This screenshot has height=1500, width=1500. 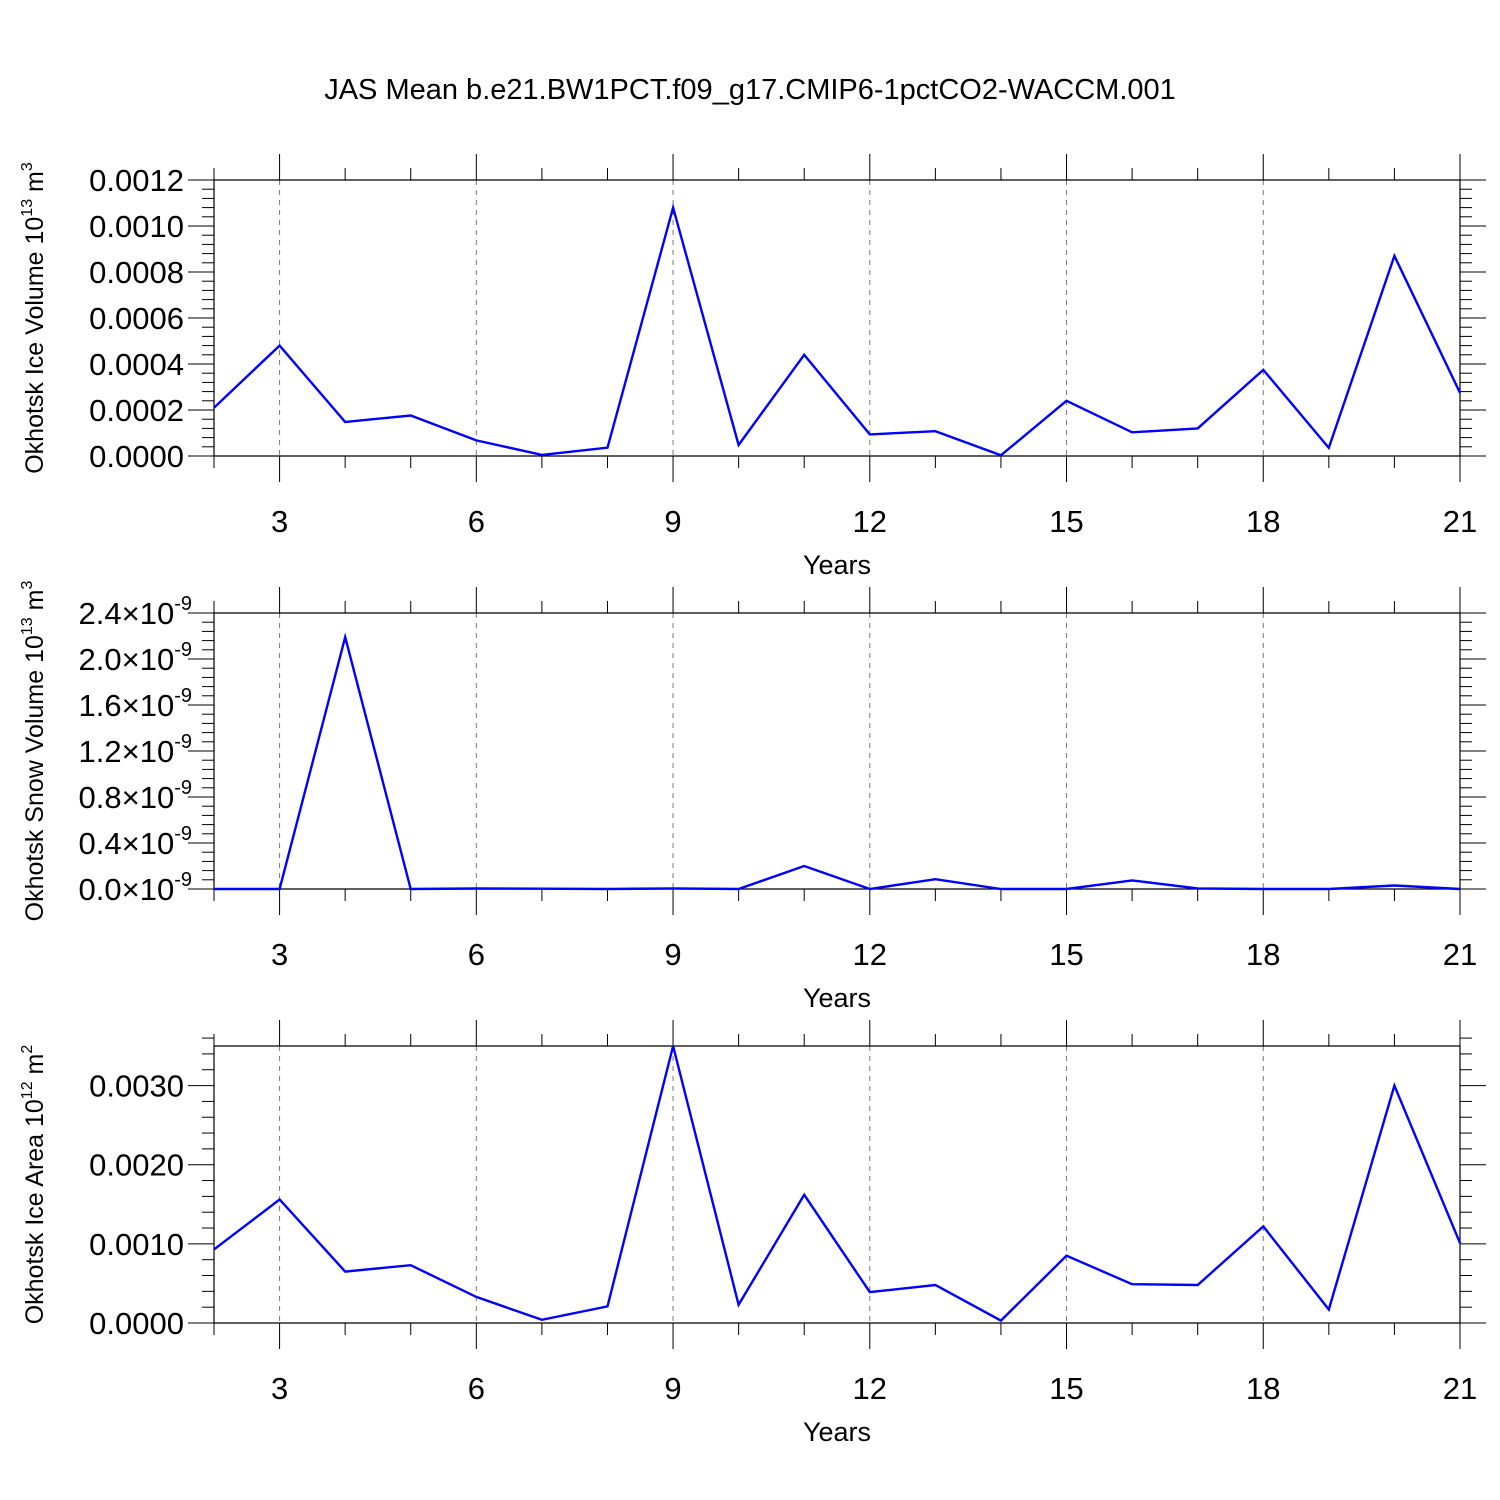 I want to click on y-tick-label: 2.0×10⁻⁹, so click(x=136, y=658).